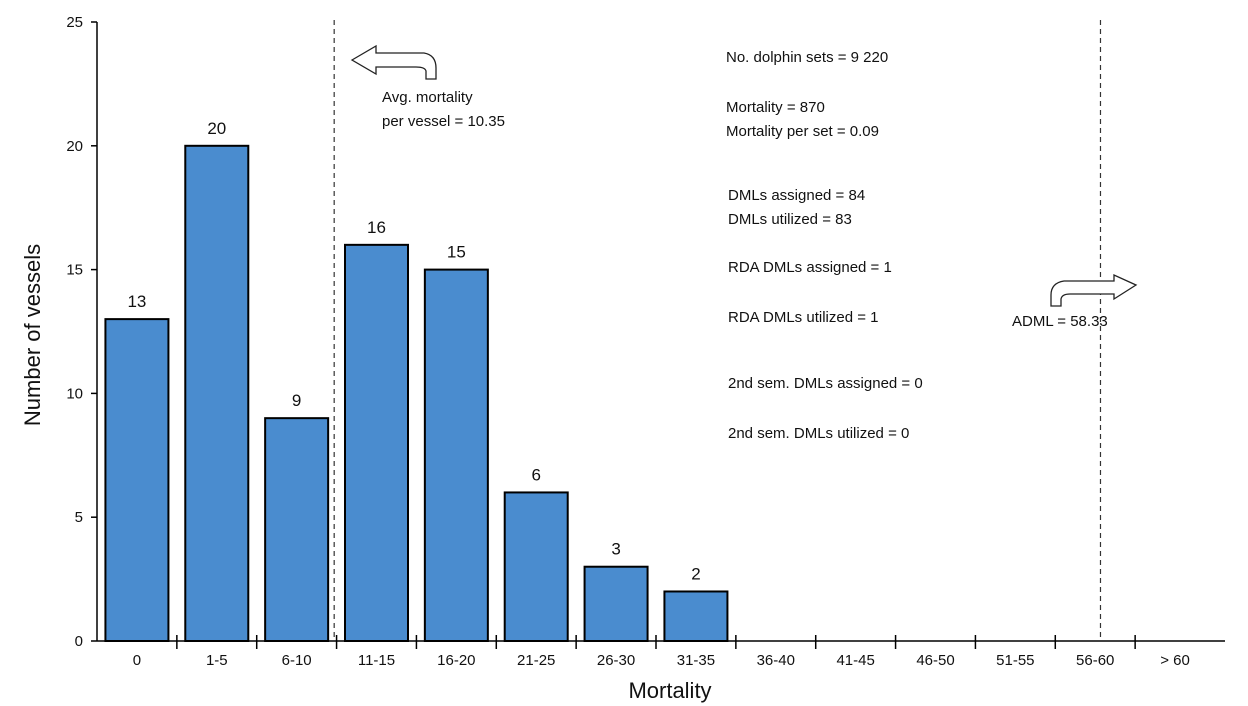 The image size is (1248, 706). What do you see at coordinates (615, 549) in the screenshot?
I see `bar-value-label: 3` at bounding box center [615, 549].